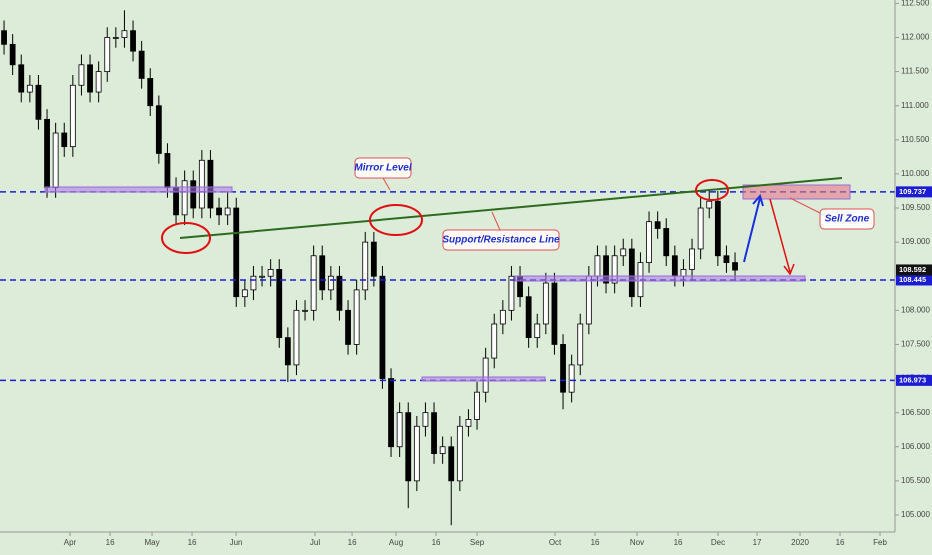 The height and width of the screenshot is (555, 932). Describe the element at coordinates (915, 309) in the screenshot. I see `y-tick-label: 108.000` at that location.